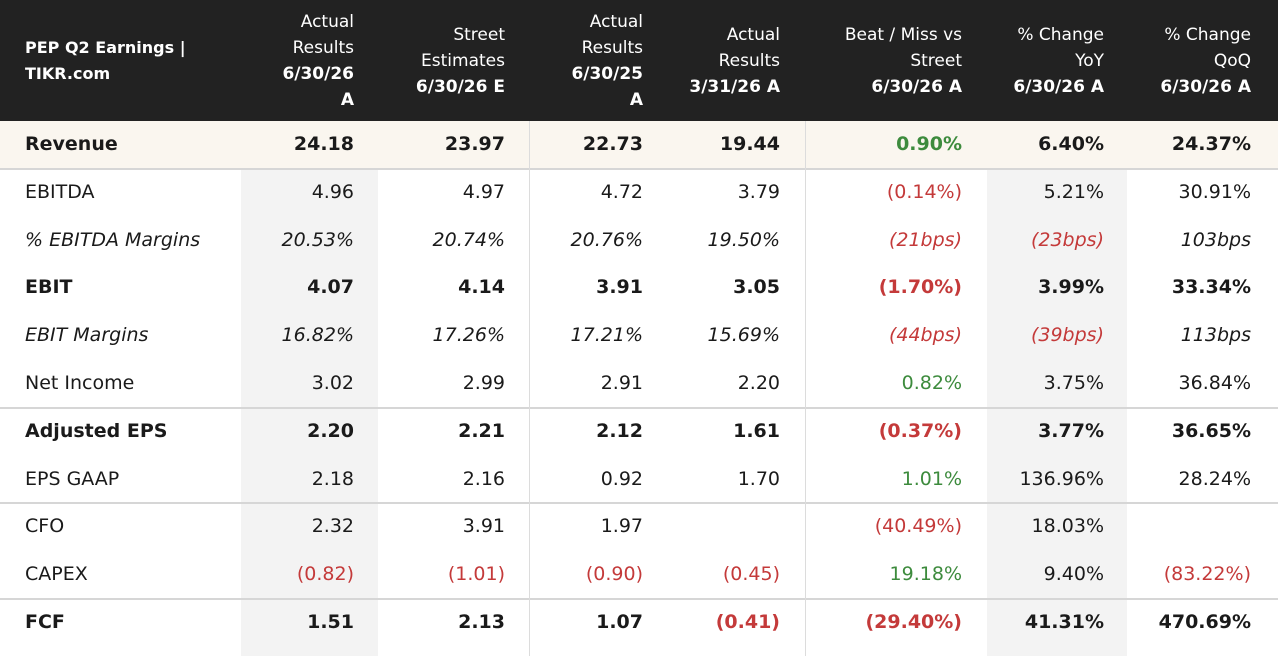  What do you see at coordinates (619, 622) in the screenshot?
I see `table-cell: 1.07` at bounding box center [619, 622].